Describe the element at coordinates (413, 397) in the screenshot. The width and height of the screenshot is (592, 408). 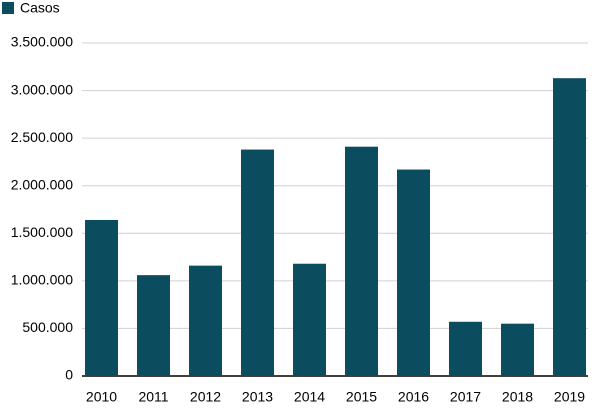
I see `x-tick-label: 2016` at that location.